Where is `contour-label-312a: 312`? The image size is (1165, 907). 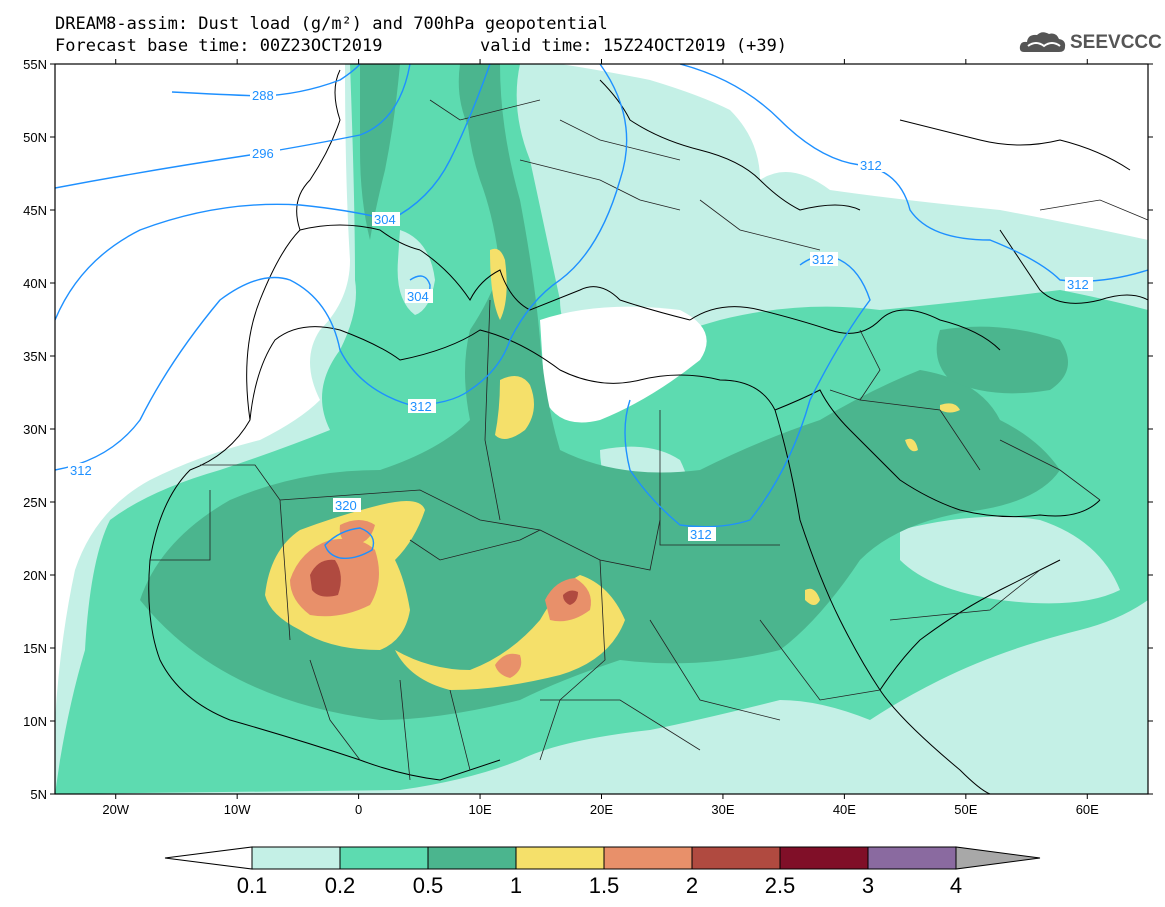 contour-label-312a: 312 is located at coordinates (421, 406).